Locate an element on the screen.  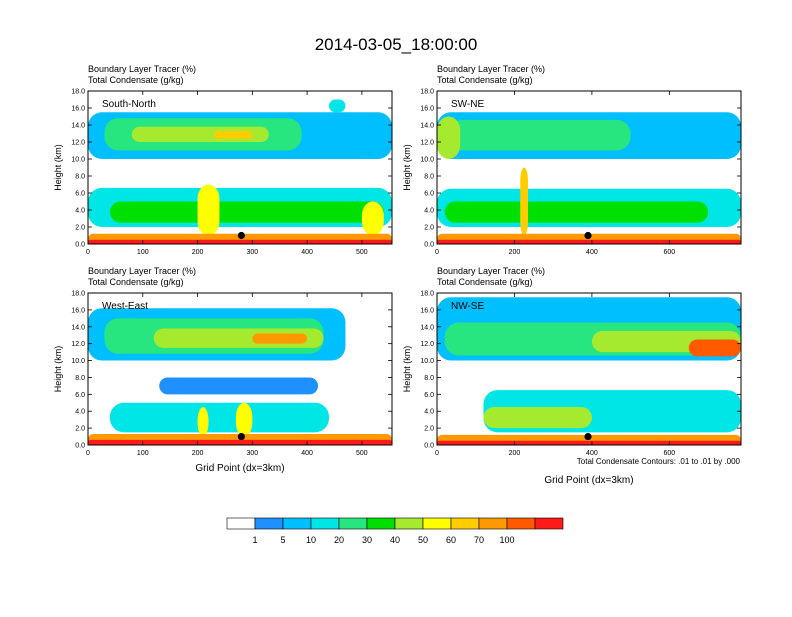
x-tick-label: 500 is located at coordinates (362, 453).